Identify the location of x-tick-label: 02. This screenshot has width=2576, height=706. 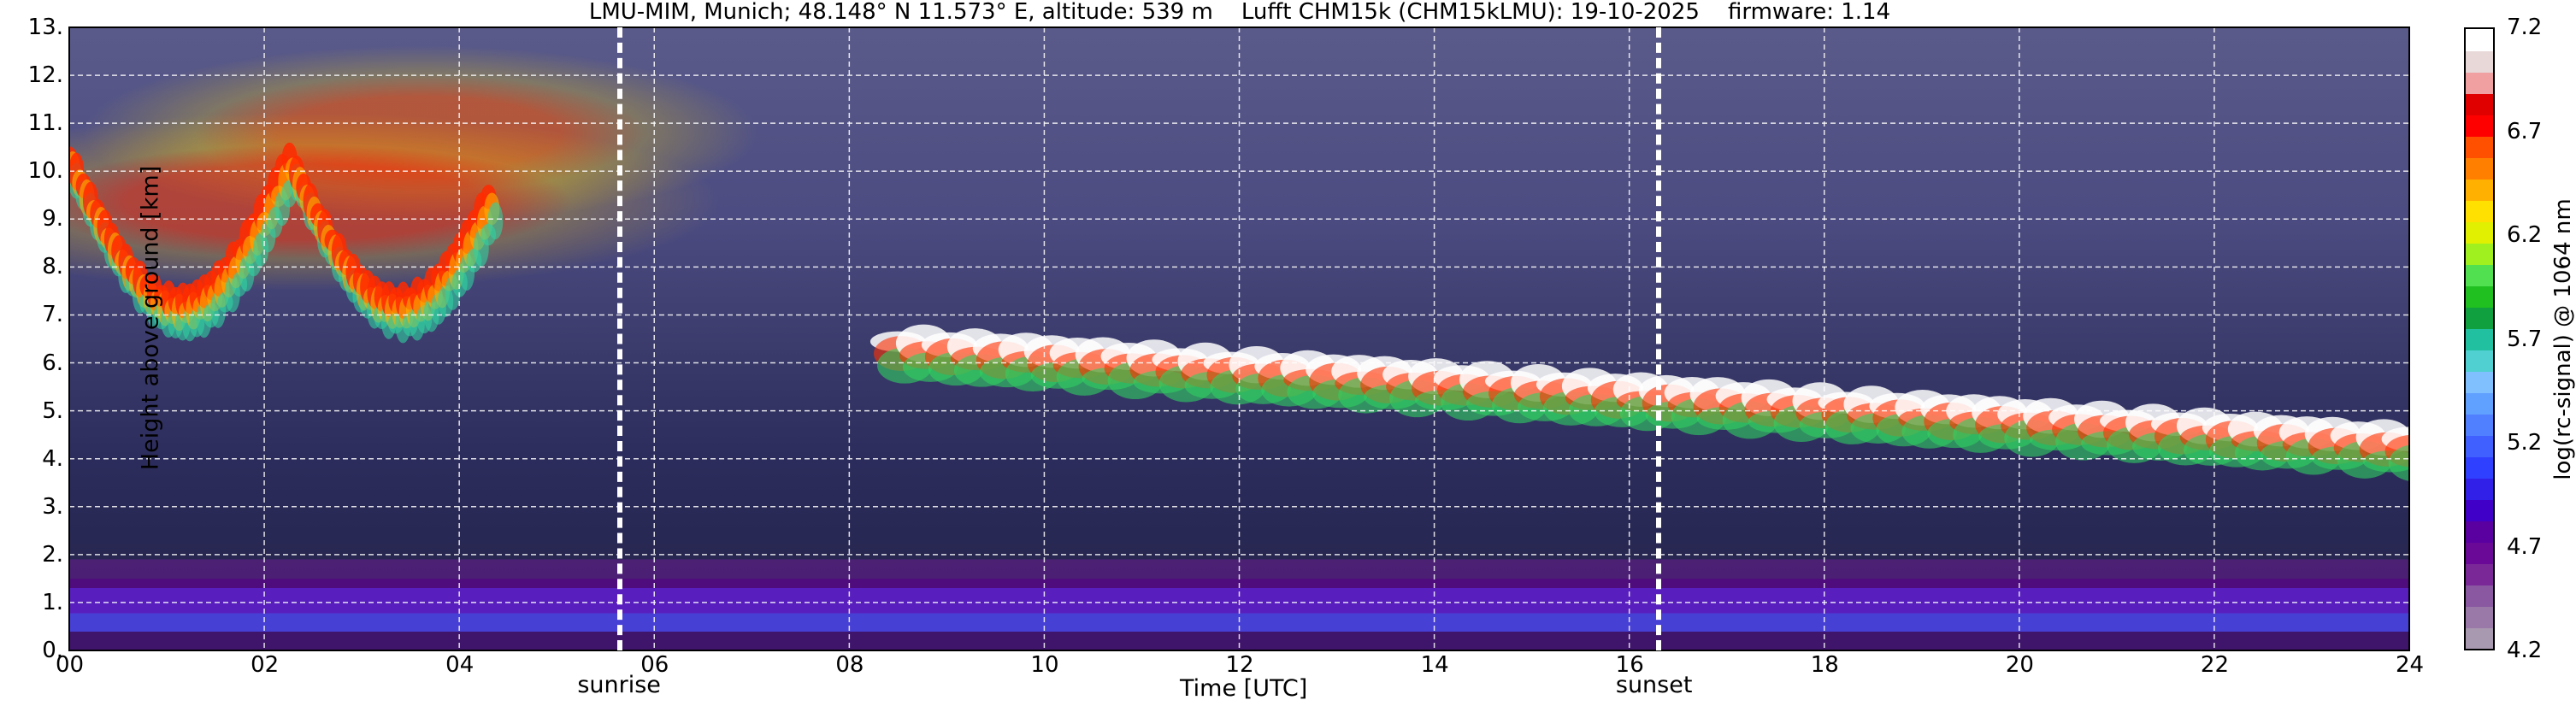
(266, 665).